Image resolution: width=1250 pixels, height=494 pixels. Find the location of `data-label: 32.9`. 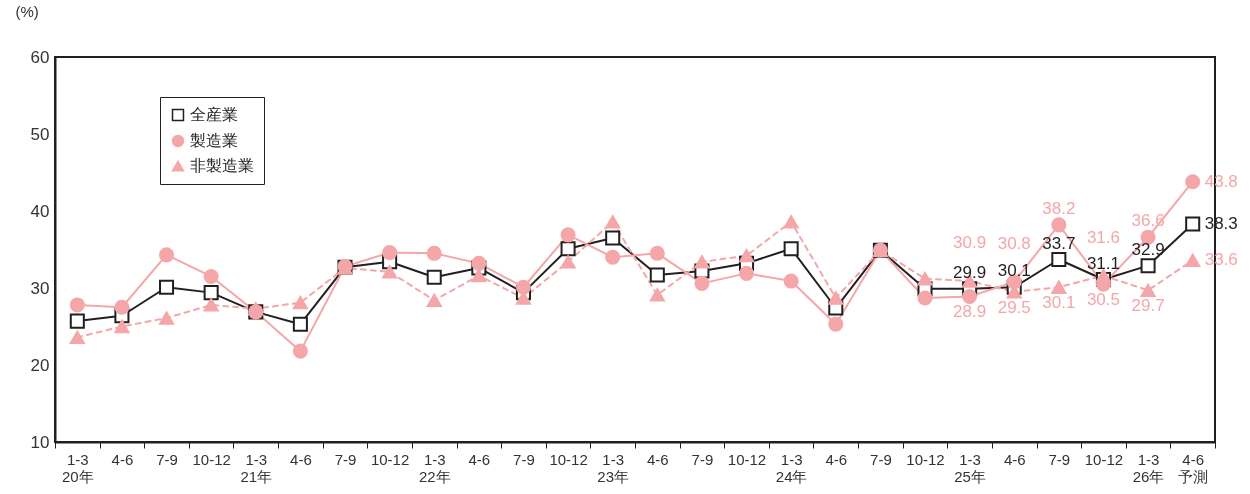

data-label: 32.9 is located at coordinates (1148, 249).